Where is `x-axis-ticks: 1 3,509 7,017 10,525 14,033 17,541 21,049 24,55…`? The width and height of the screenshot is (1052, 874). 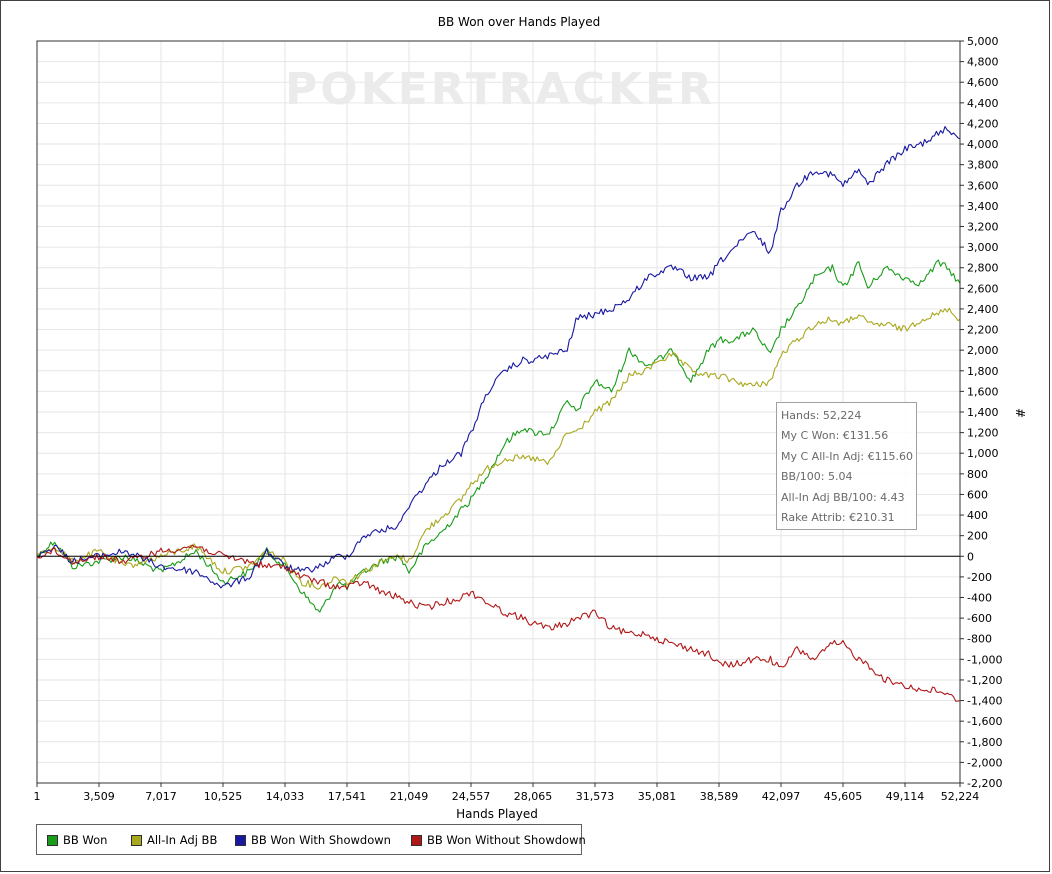
x-axis-ticks: 1 3,509 7,017 10,525 14,033 17,541 21,049 24,55… is located at coordinates (507, 793).